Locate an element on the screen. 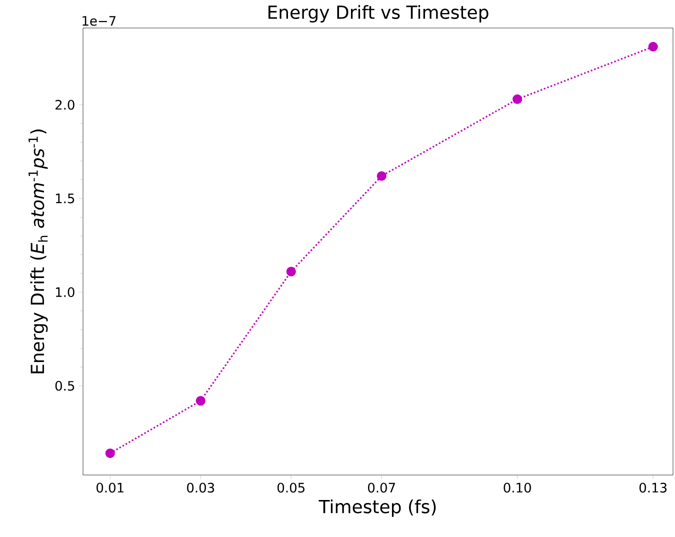  x-tick-label: 0.10 is located at coordinates (517, 487).